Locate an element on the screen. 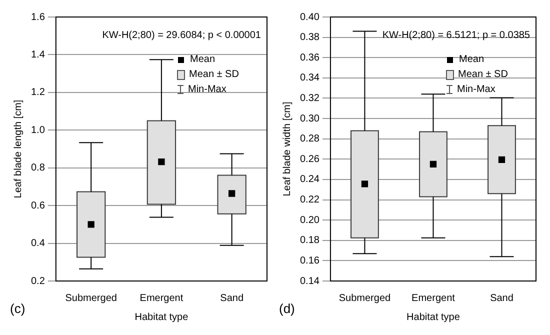 This screenshot has width=550, height=335. y-tick-label: 1.0 is located at coordinates (38, 130).